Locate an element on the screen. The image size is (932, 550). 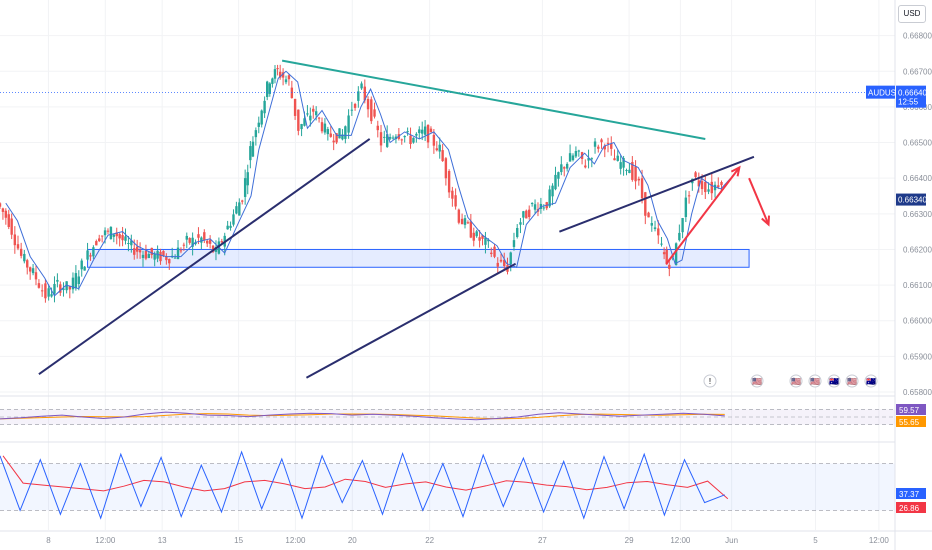
down-projection-head is located at coordinates (766, 221).